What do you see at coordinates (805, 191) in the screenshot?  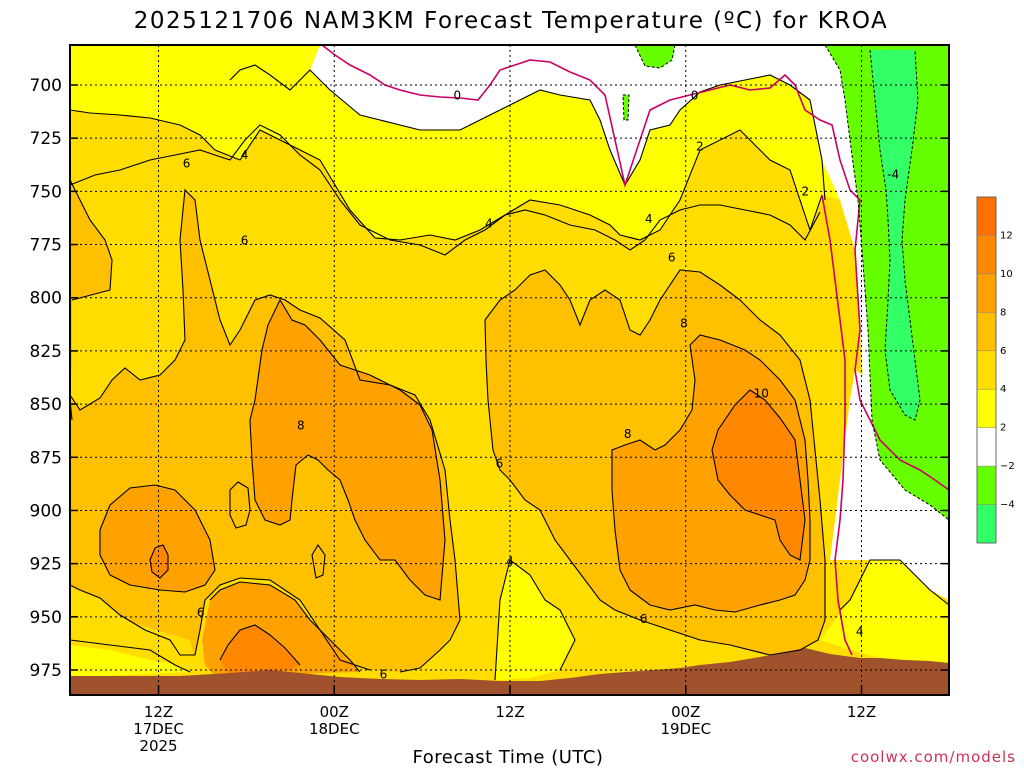 I see `contour-label-3: 2` at bounding box center [805, 191].